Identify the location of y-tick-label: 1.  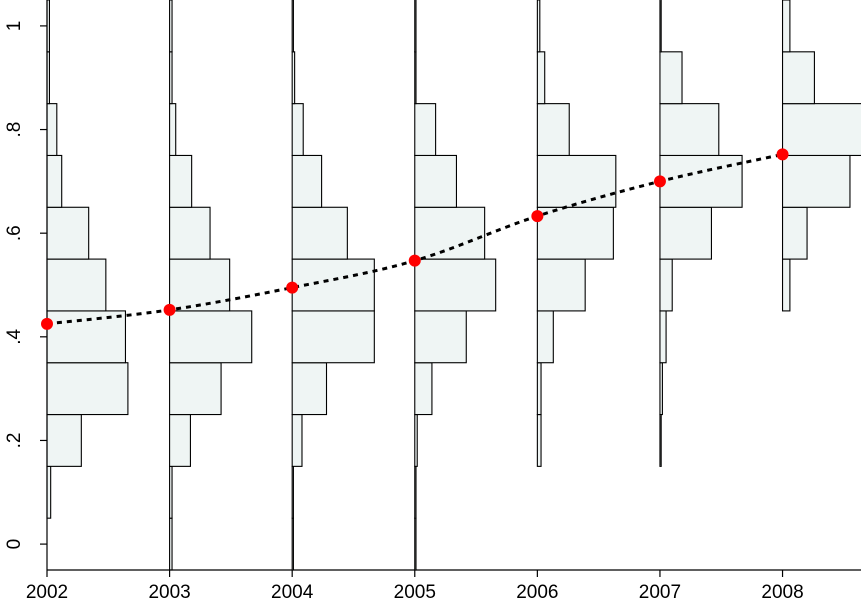
(14, 26).